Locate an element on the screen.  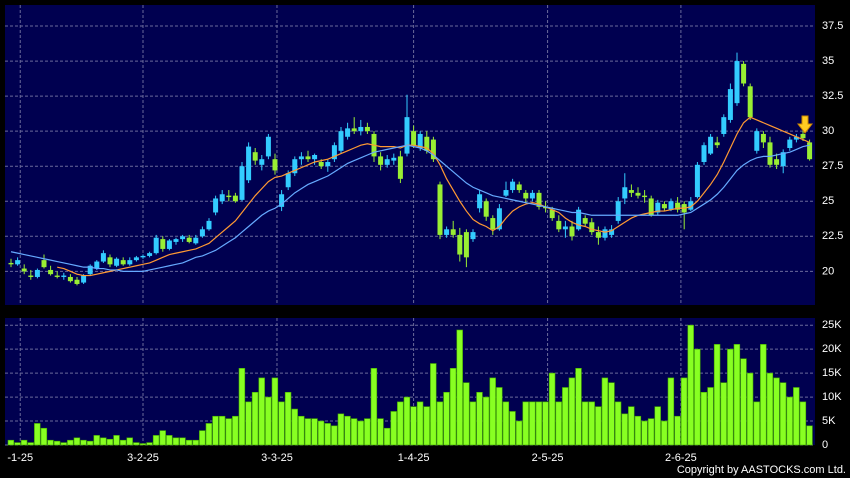
y-tick-label: 20K is located at coordinates (832, 349).